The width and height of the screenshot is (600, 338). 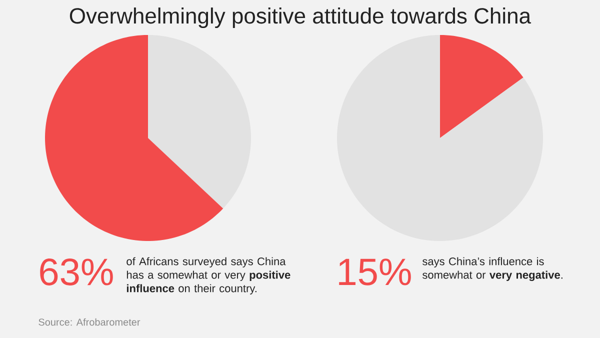 I want to click on text: says China’s influence is somewhat or very negative., so click(x=492, y=269).